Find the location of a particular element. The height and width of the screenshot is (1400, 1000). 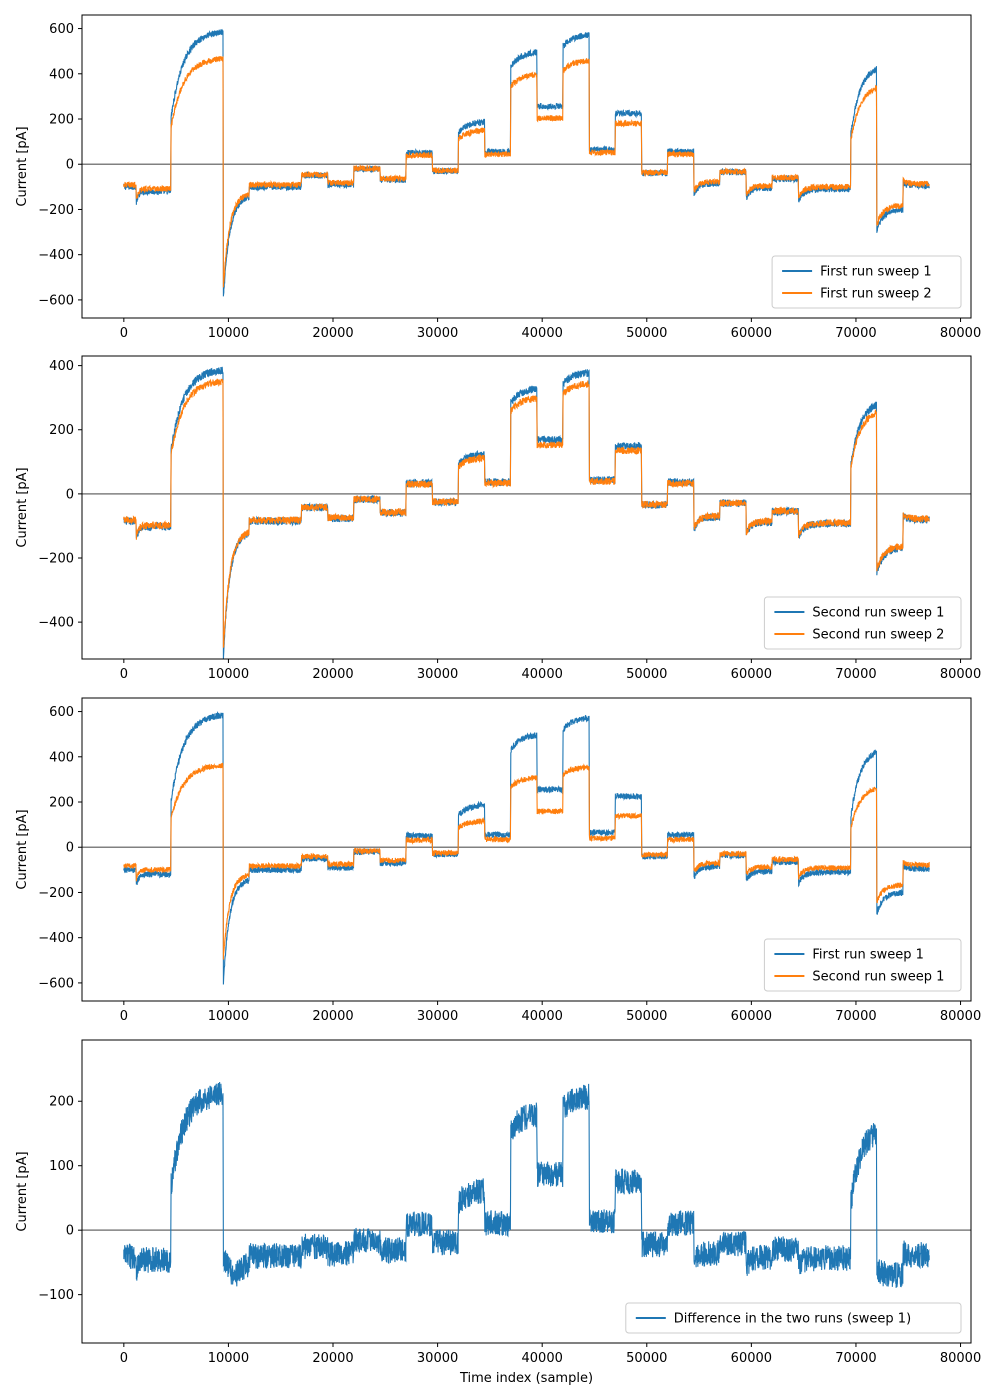

legend: First run sweep 1 Second run sweep 1 is located at coordinates (862, 965).